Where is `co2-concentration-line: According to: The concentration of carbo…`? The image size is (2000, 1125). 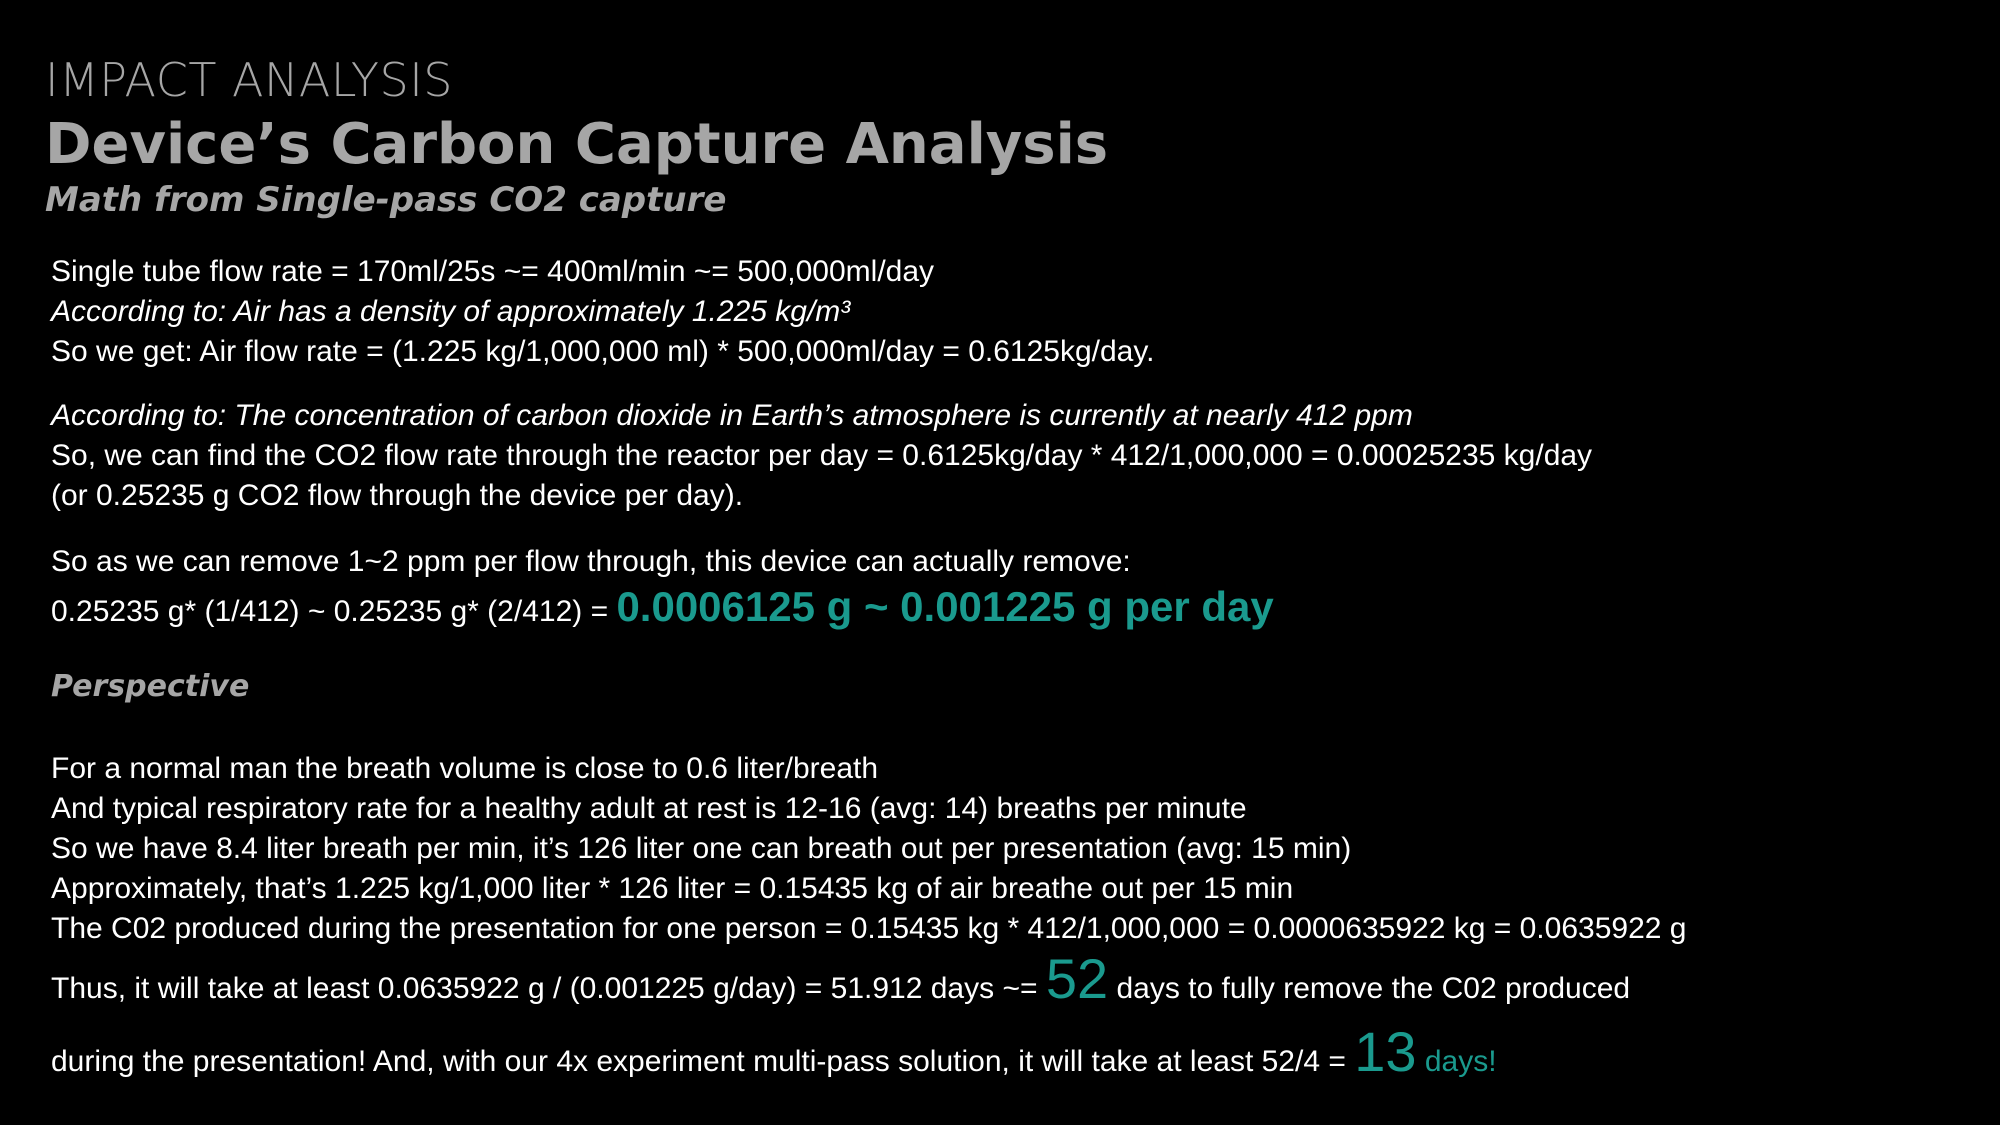
co2-concentration-line: According to: The concentration of carbo… is located at coordinates (732, 415).